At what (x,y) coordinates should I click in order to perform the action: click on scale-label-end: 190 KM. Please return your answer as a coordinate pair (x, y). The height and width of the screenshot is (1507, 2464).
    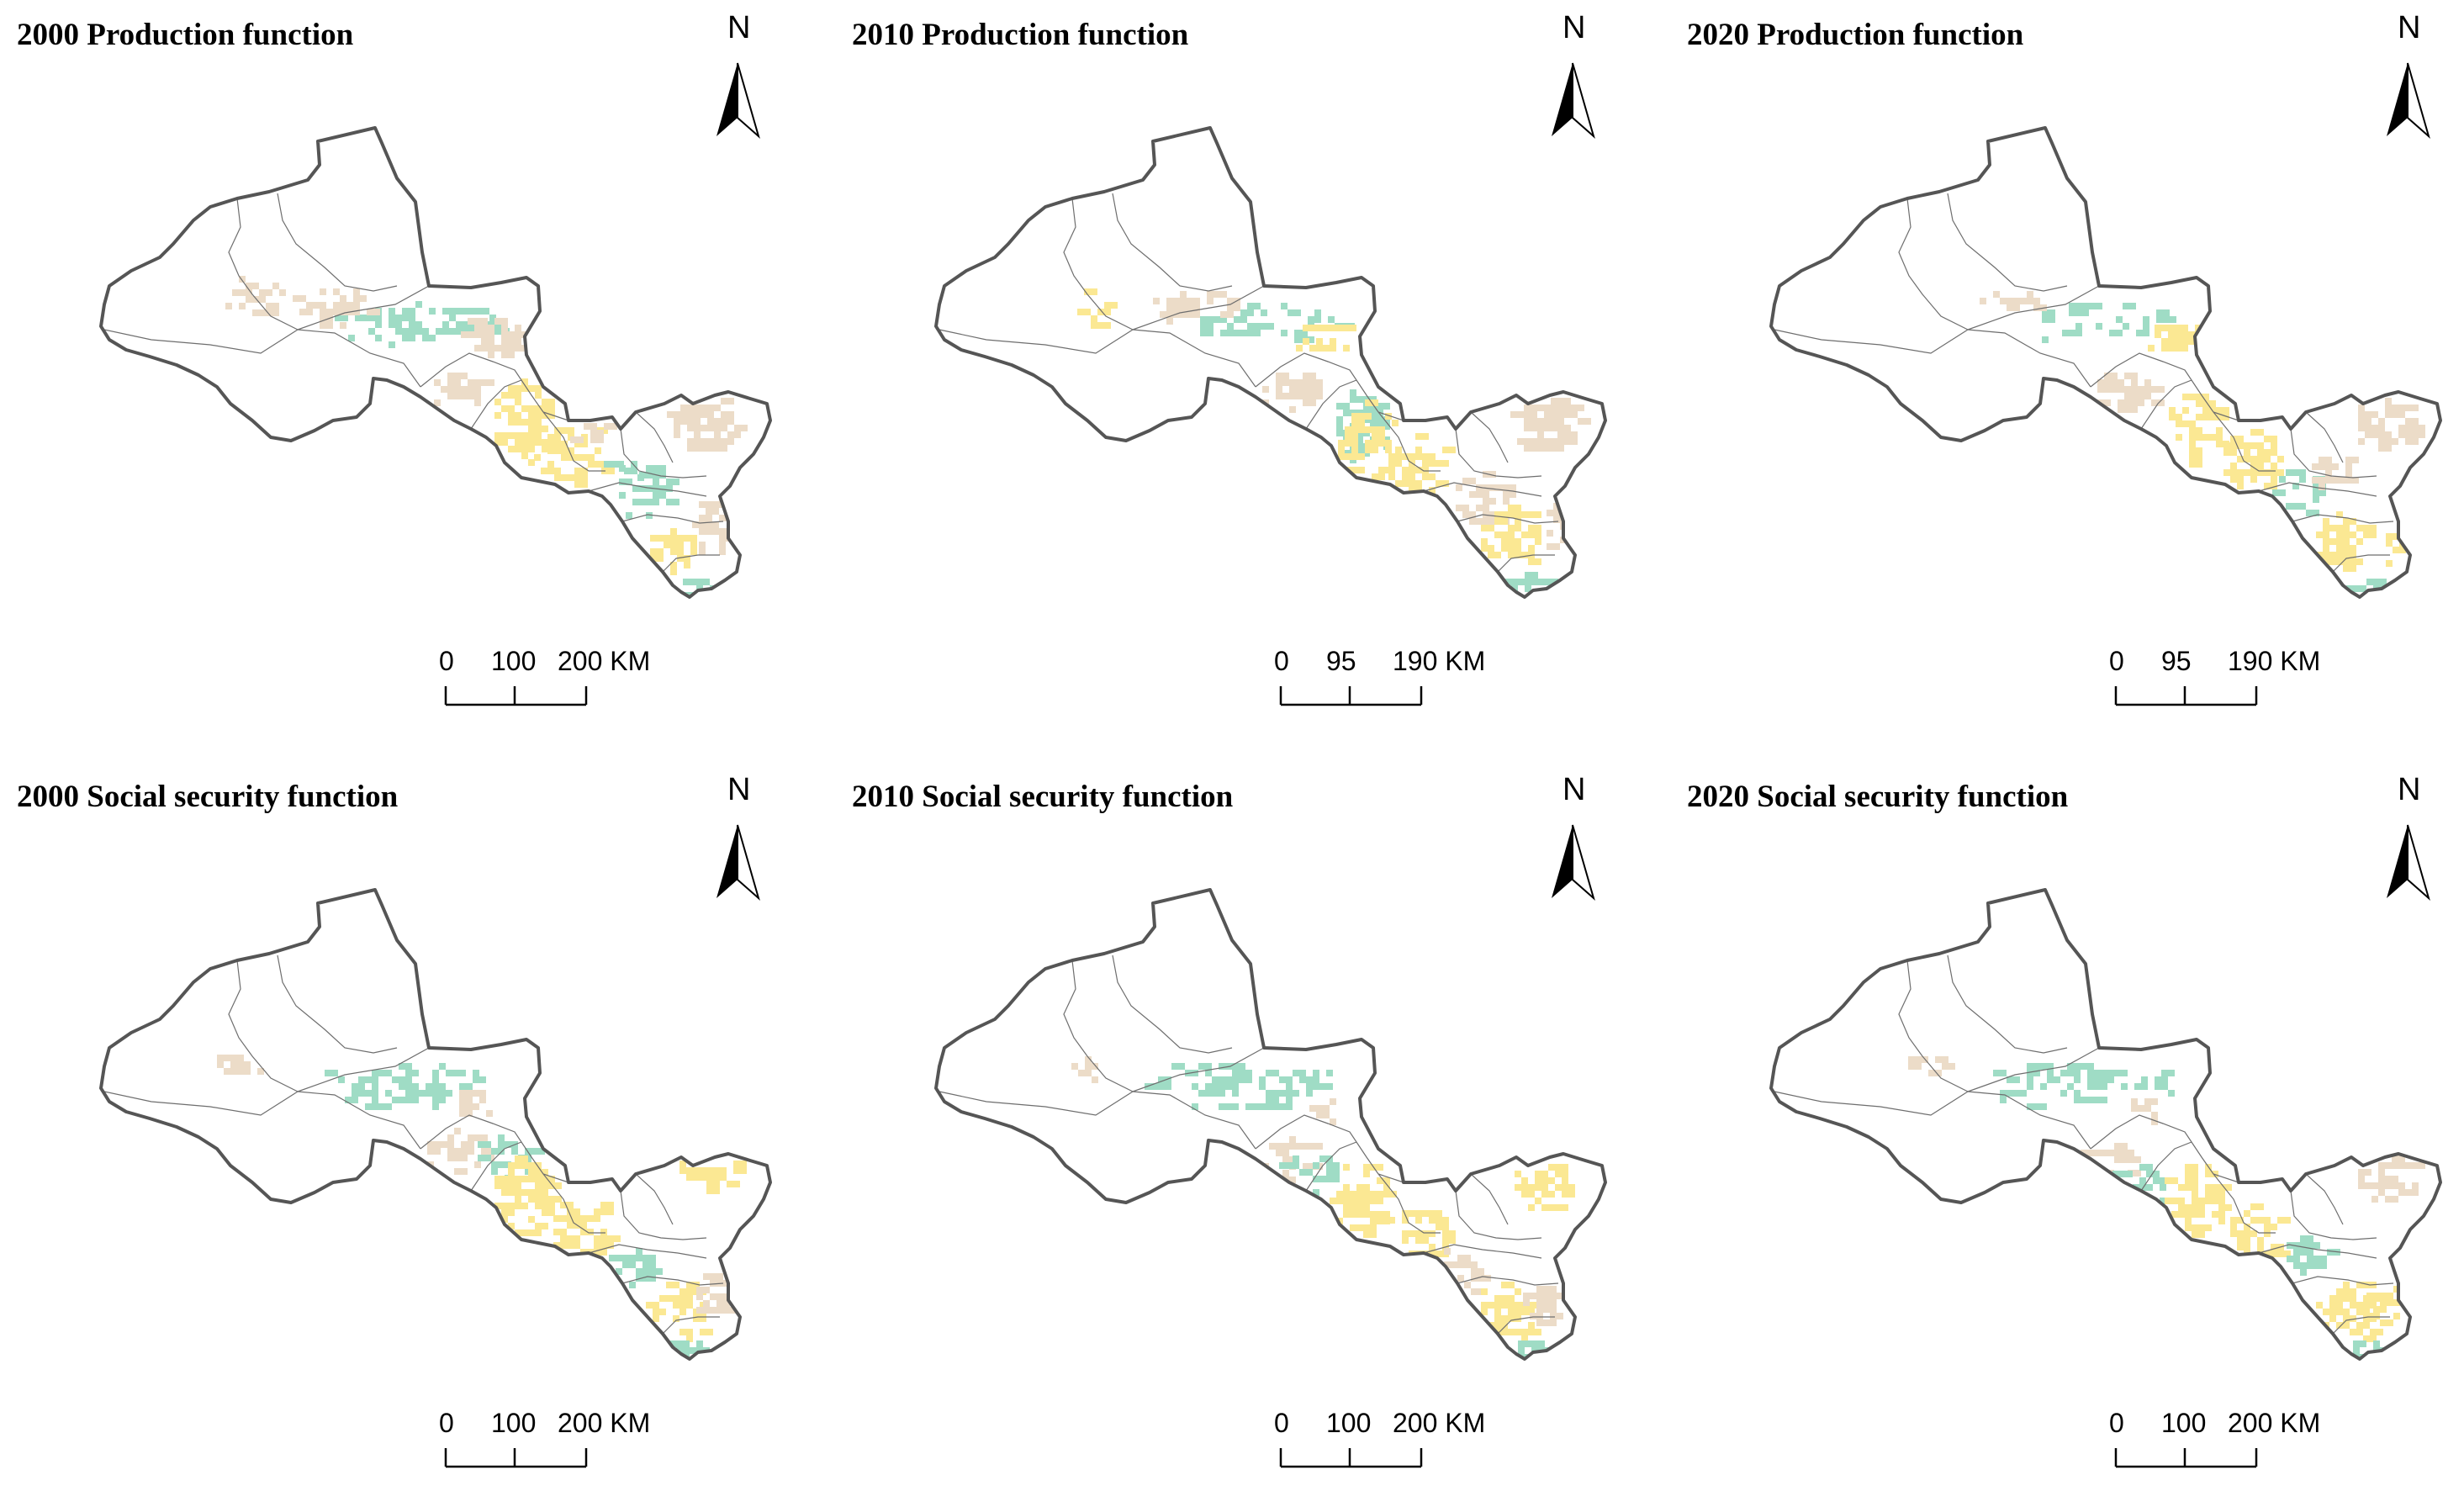
    Looking at the image, I should click on (1439, 661).